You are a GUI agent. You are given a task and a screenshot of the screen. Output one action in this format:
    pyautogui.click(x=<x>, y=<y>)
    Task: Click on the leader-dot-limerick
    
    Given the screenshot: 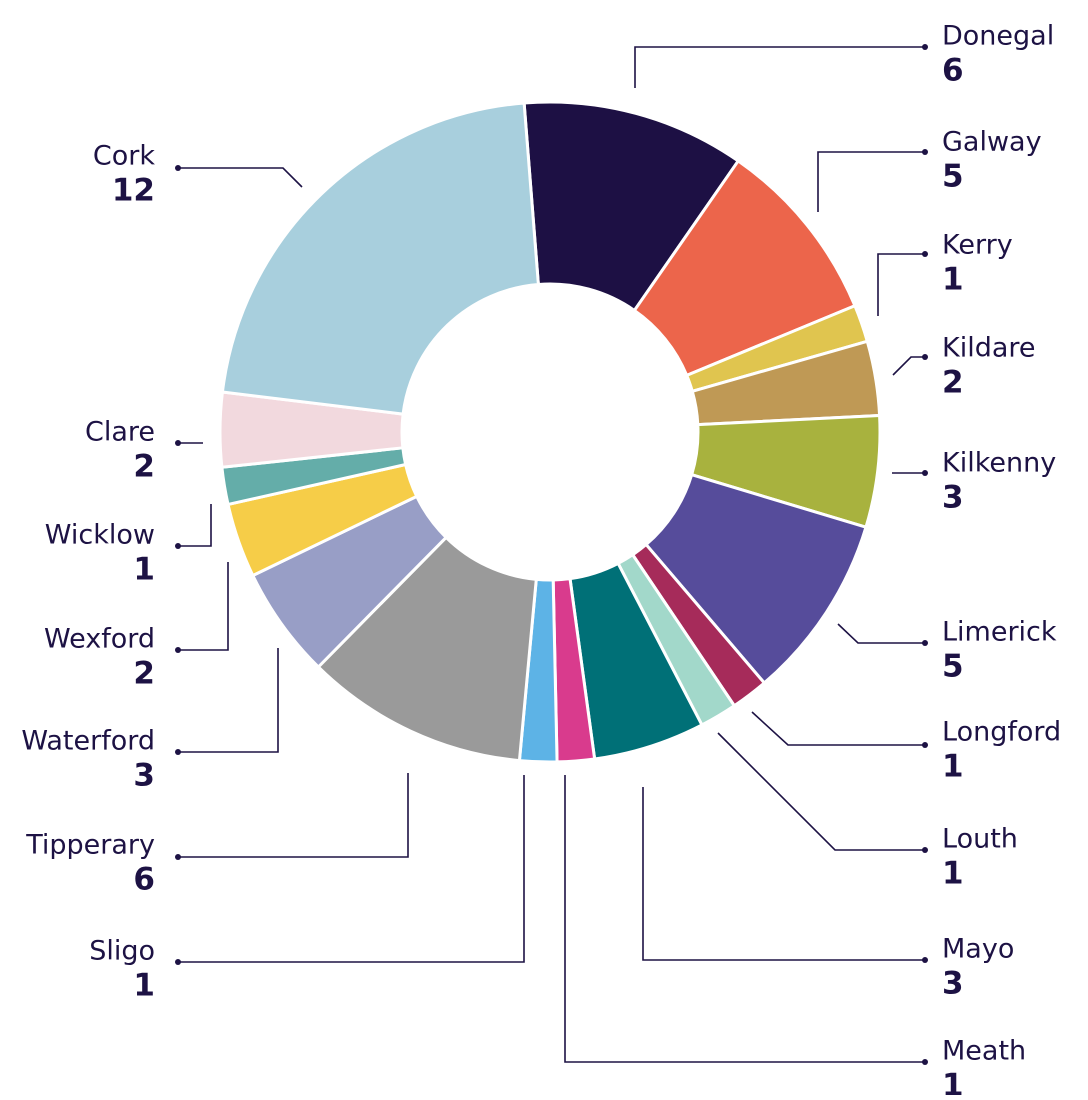 What is the action you would take?
    pyautogui.click(x=925, y=643)
    